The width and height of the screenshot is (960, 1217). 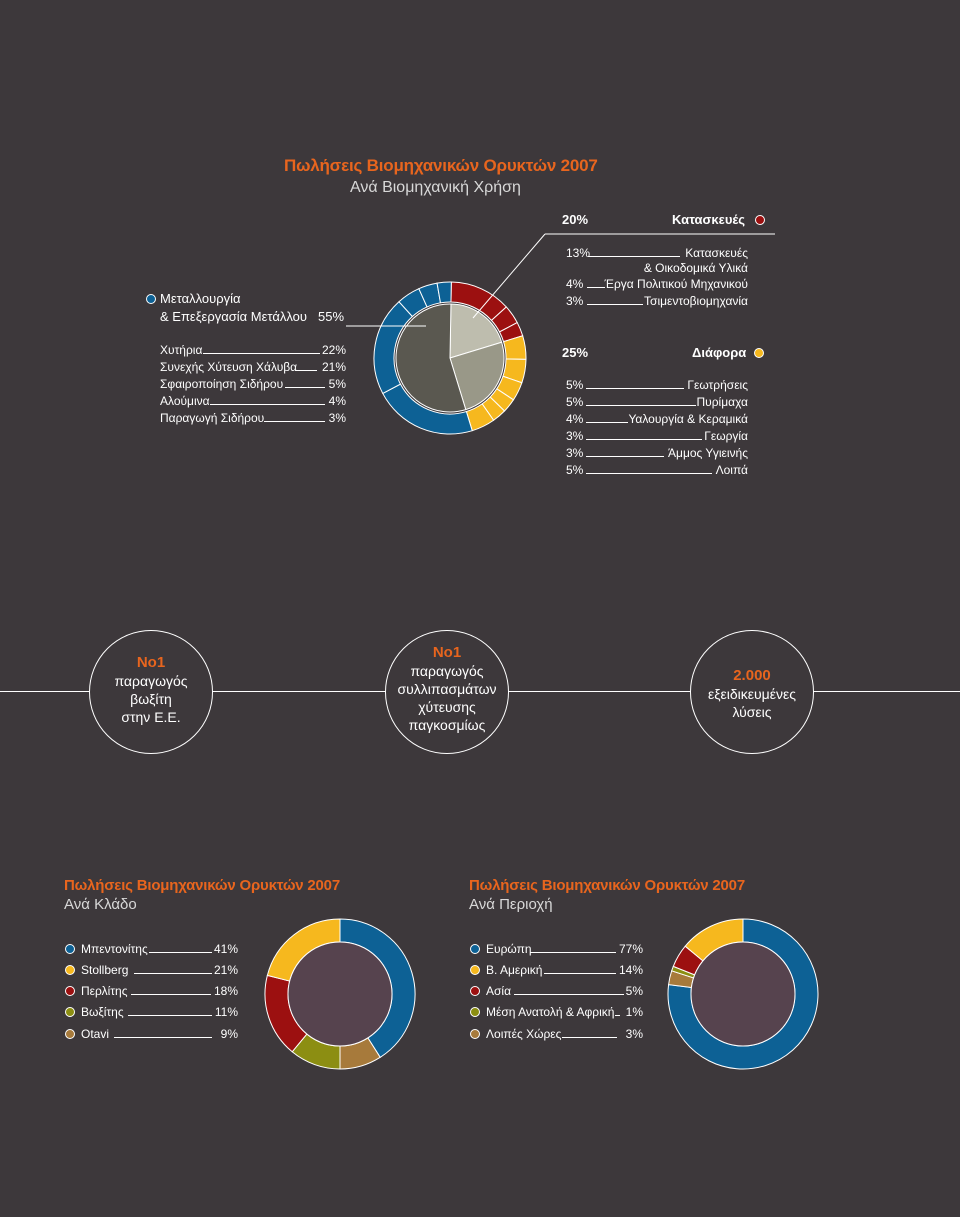 I want to click on yellow-dot-icon, so click(x=475, y=970).